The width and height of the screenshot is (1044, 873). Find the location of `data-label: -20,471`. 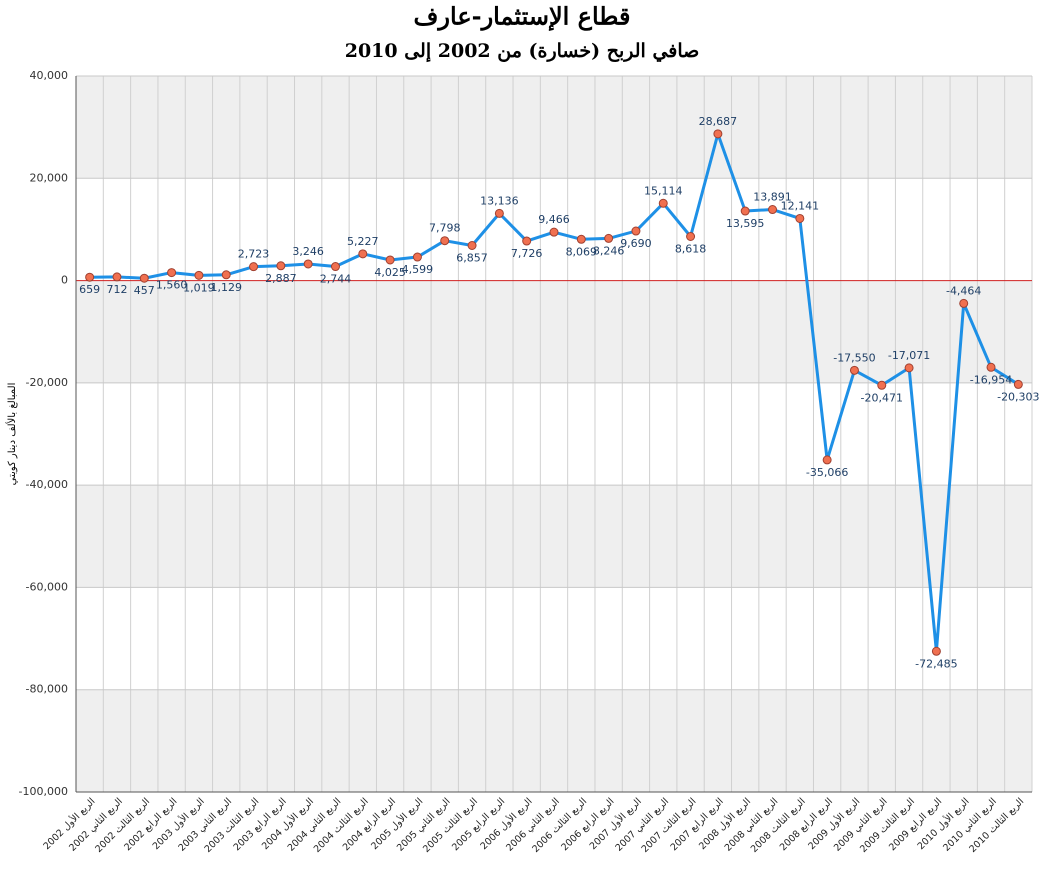

data-label: -20,471 is located at coordinates (882, 397).